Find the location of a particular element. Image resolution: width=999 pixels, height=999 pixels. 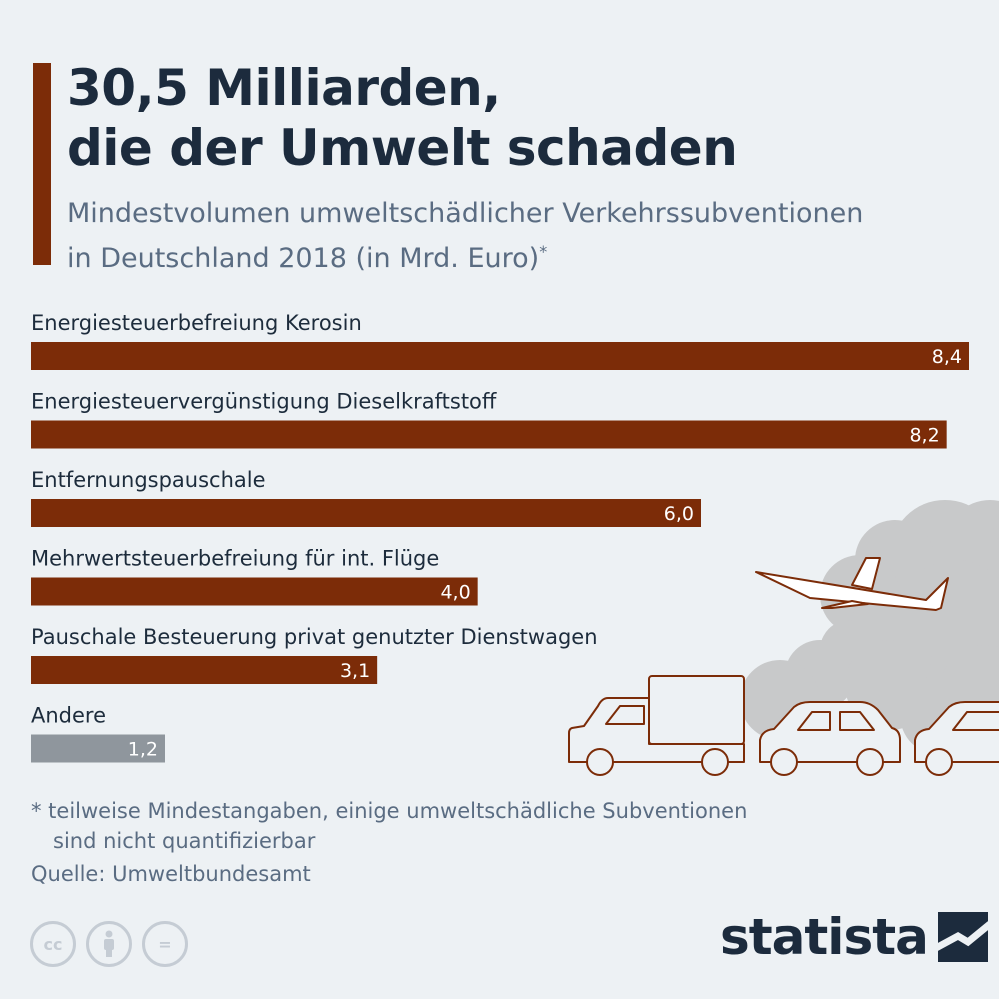

title-line-1: 30,5 Milliarden, is located at coordinates (284, 88).